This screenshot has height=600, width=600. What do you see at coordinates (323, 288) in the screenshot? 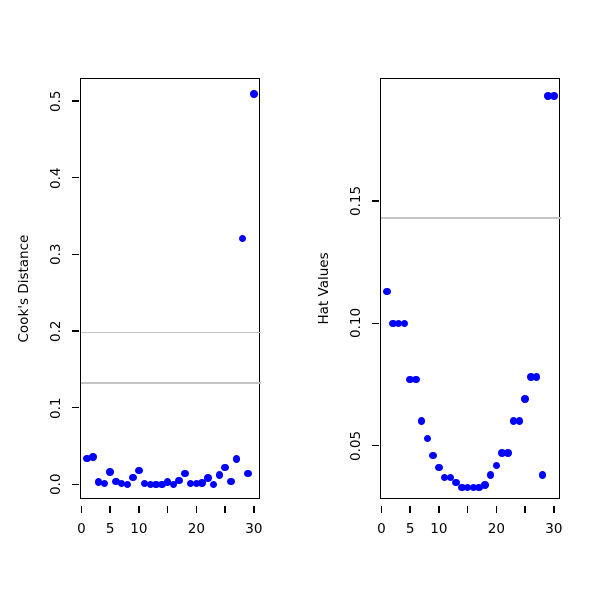
I see `hat-values-axis-title: Hat Values` at bounding box center [323, 288].